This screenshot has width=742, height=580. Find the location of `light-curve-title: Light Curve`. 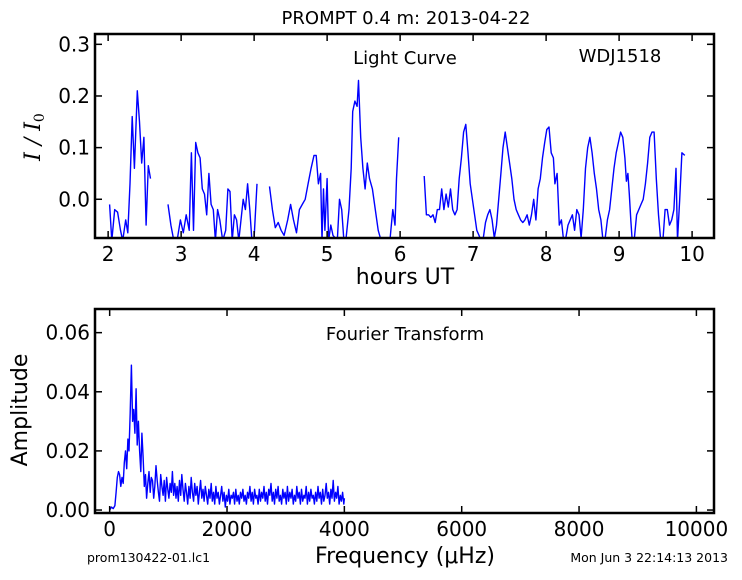

light-curve-title: Light Curve is located at coordinates (405, 58).